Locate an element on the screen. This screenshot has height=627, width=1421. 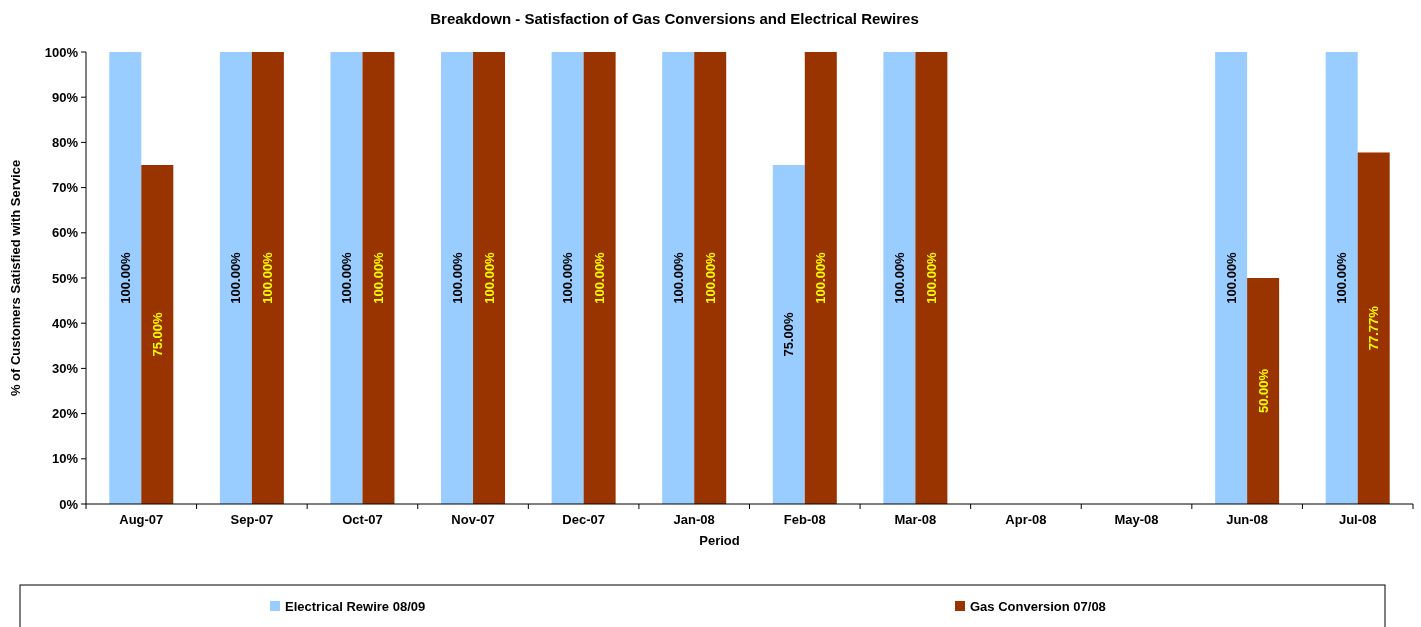
y-tick-label: 0% is located at coordinates (69, 504).